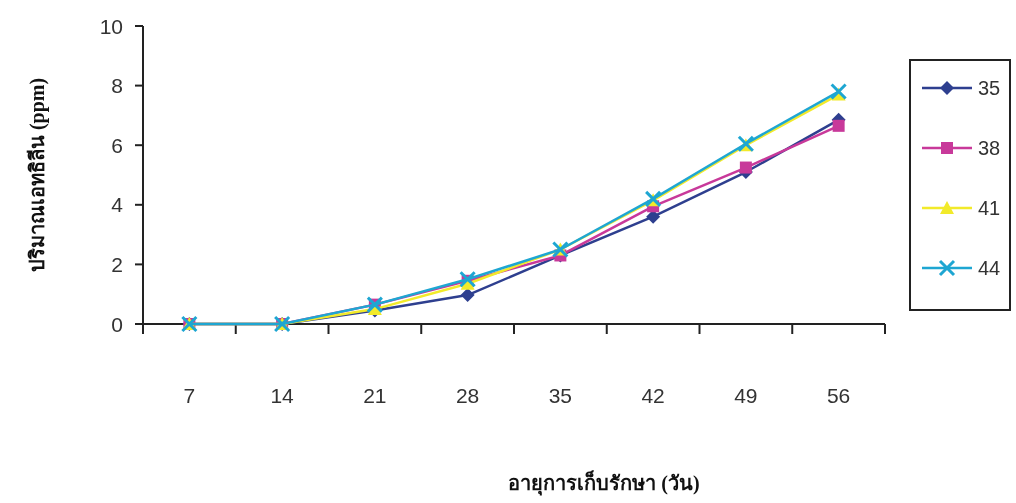 This screenshot has width=1016, height=503. Describe the element at coordinates (282, 395) in the screenshot. I see `x-tick-label: 14` at that location.